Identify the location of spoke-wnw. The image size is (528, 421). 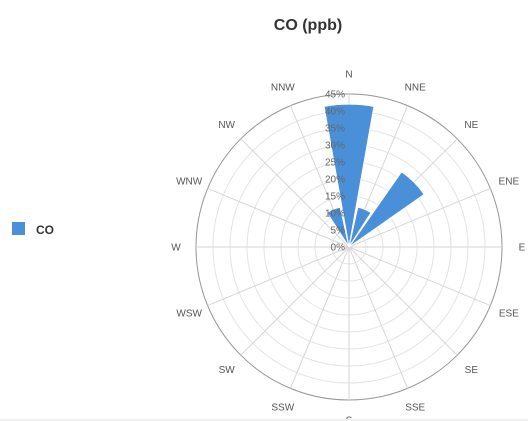
(278, 217).